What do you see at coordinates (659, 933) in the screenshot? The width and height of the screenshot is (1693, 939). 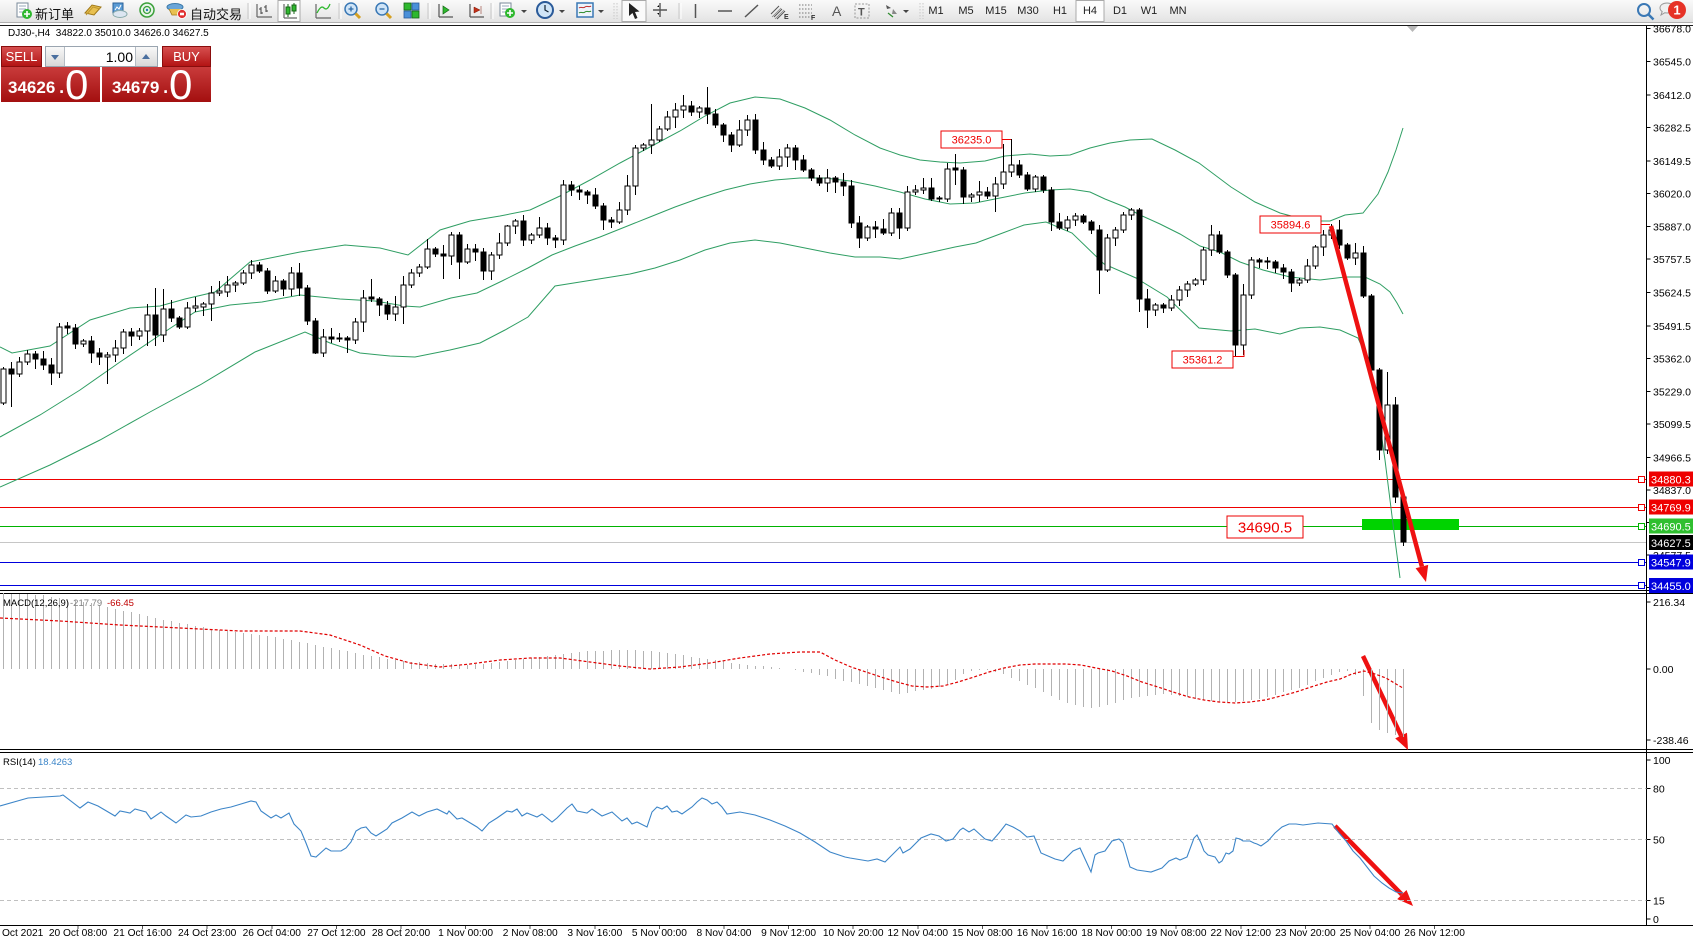 I see `svg-text: 5 Nov 00:00` at bounding box center [659, 933].